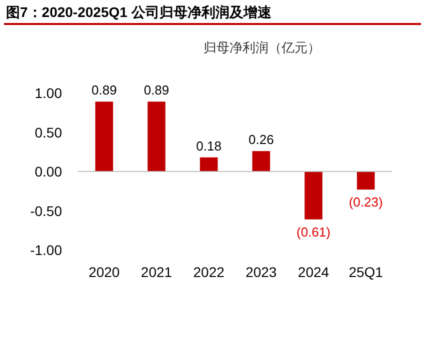 Image resolution: width=425 pixels, height=340 pixels. I want to click on y-tick-label: 0.00, so click(48, 172).